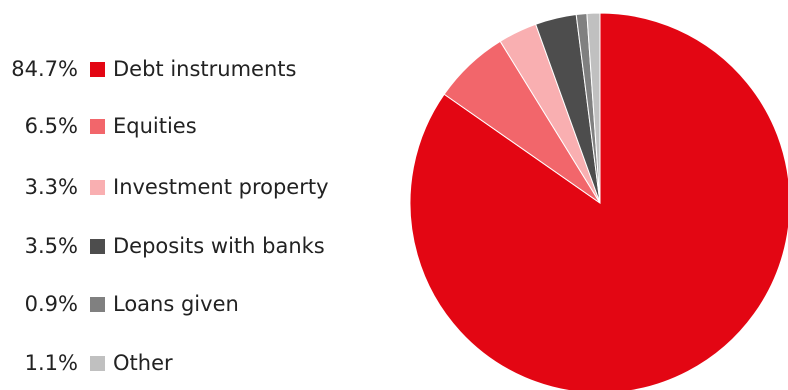 The height and width of the screenshot is (390, 788). I want to click on legend-label: Loans given, so click(176, 304).